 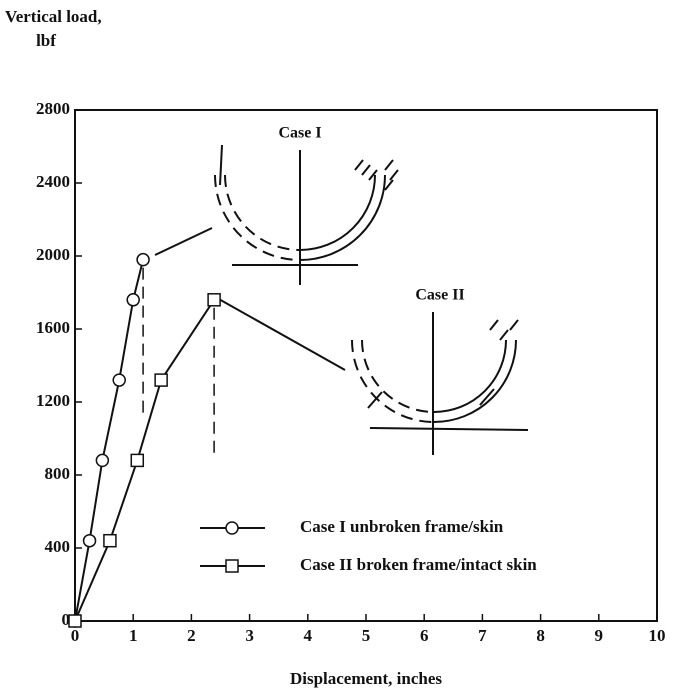 What do you see at coordinates (276, 205) in the screenshot?
I see `case-i-diagram: Case I` at bounding box center [276, 205].